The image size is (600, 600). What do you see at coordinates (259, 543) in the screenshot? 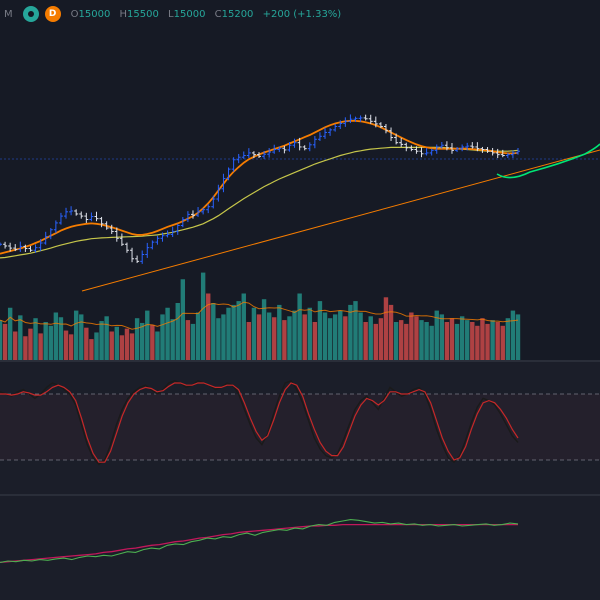
I see `obv-ma-line` at bounding box center [259, 543].